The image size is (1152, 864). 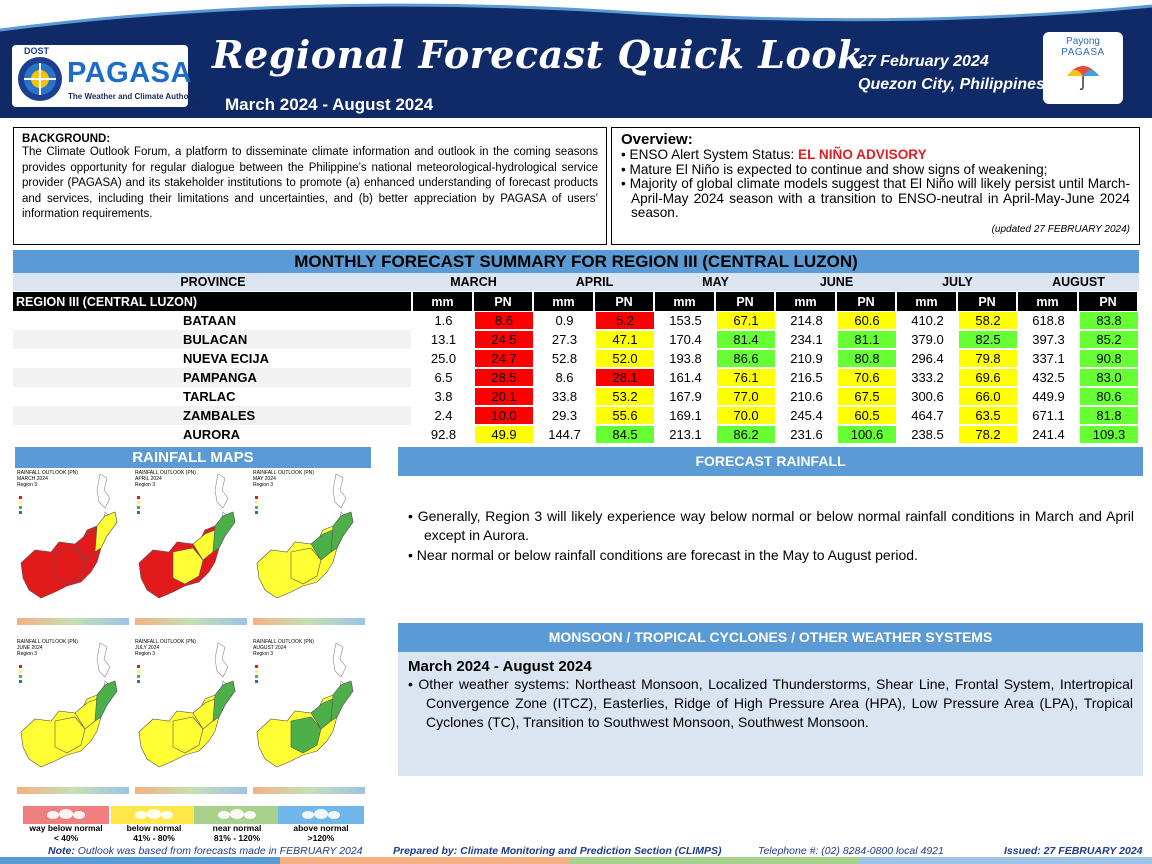 What do you see at coordinates (564, 396) in the screenshot?
I see `rainfall-mm-cell: 33.8` at bounding box center [564, 396].